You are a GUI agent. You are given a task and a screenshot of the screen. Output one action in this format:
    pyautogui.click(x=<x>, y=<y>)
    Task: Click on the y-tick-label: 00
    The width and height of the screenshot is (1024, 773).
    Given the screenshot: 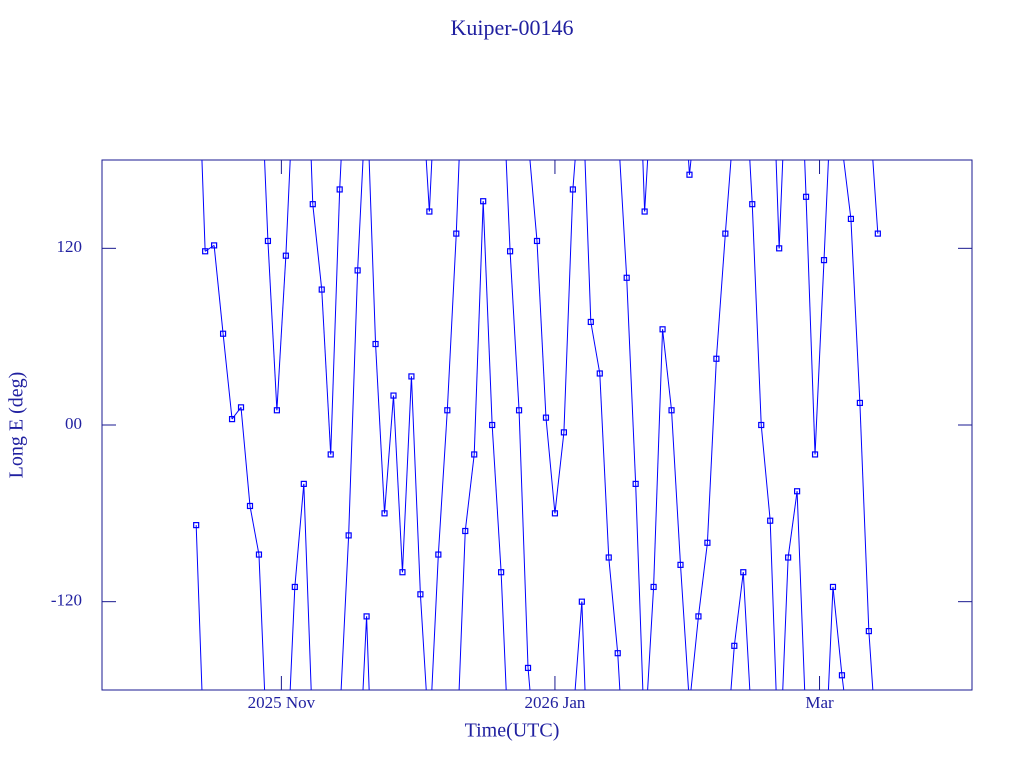 What is the action you would take?
    pyautogui.click(x=73, y=423)
    